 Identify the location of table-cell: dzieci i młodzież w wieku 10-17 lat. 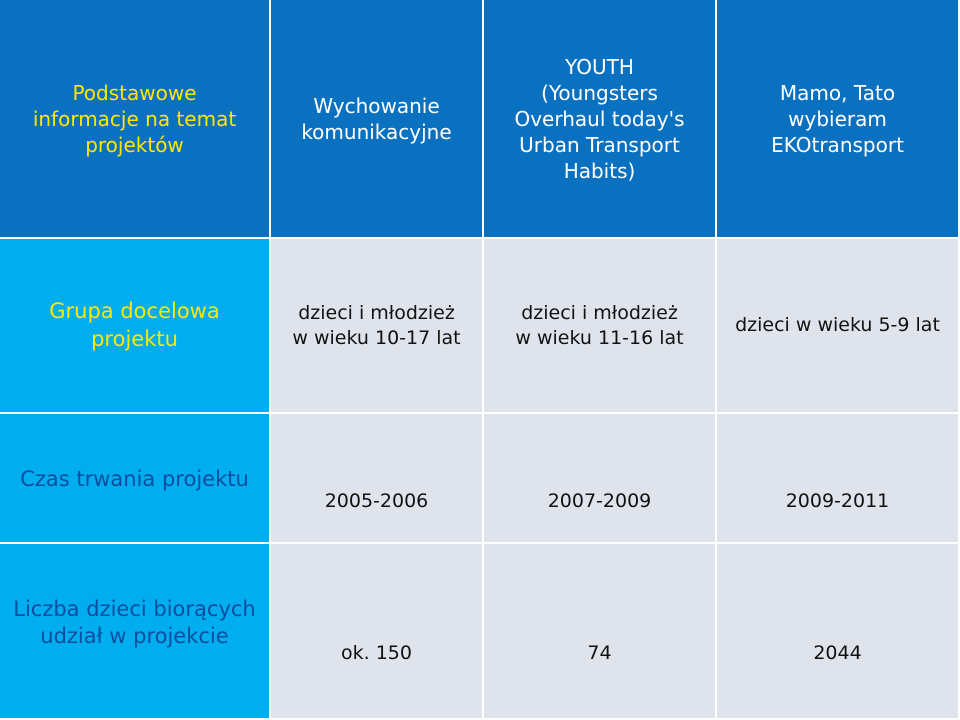
(377, 326).